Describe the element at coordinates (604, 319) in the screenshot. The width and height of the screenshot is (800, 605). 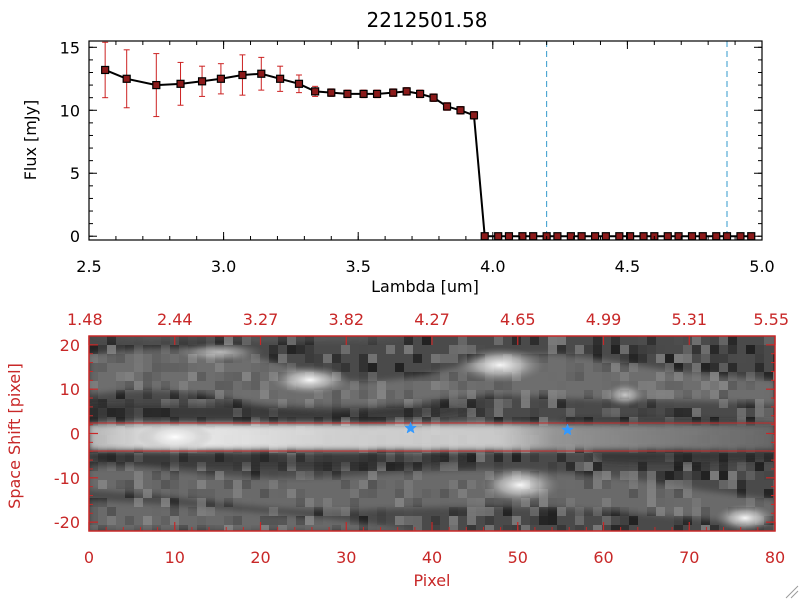
I see `top-axis-tick-label: 4.99` at that location.